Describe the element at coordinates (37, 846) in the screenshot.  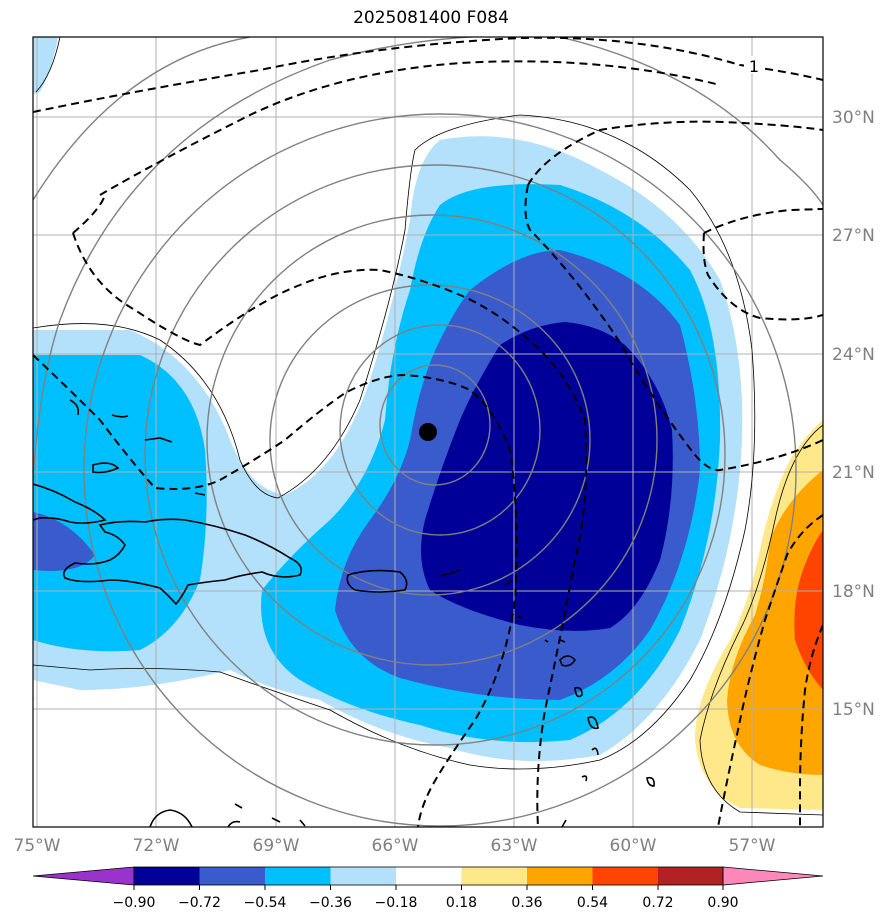
I see `lon-label-75w: 75°W` at that location.